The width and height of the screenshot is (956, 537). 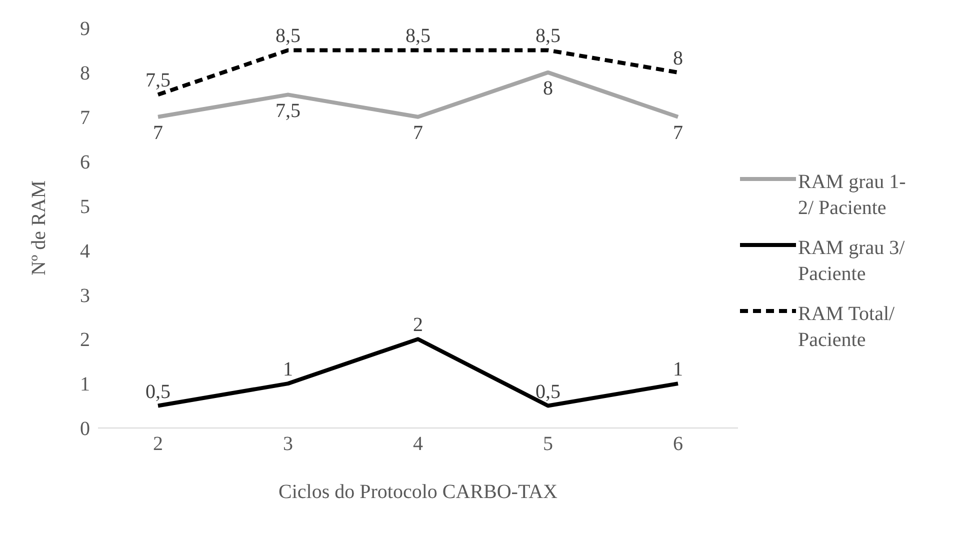 I want to click on x-tick-label: 4, so click(x=418, y=444).